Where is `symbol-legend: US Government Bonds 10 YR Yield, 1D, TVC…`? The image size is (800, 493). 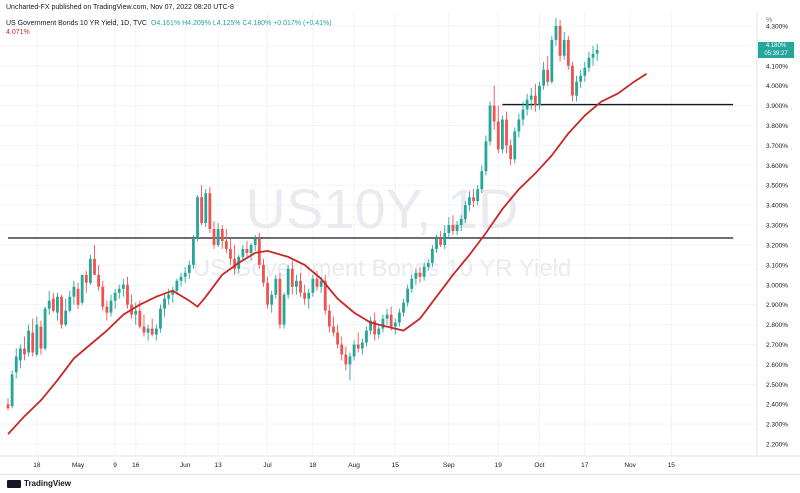
symbol-legend: US Government Bonds 10 YR Yield, 1D, TVC… is located at coordinates (169, 23).